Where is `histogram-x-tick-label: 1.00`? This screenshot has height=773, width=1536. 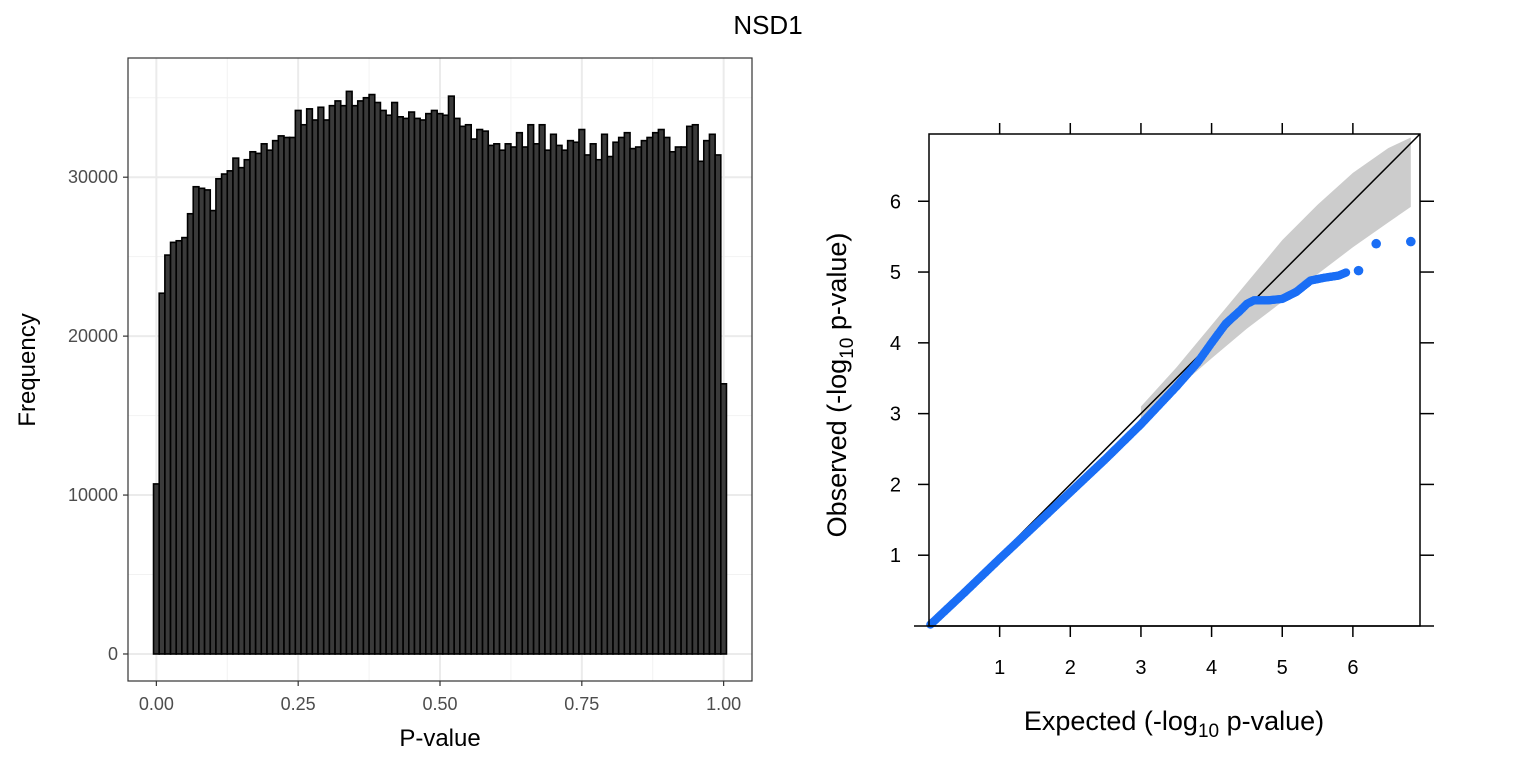
histogram-x-tick-label: 1.00 is located at coordinates (723, 704).